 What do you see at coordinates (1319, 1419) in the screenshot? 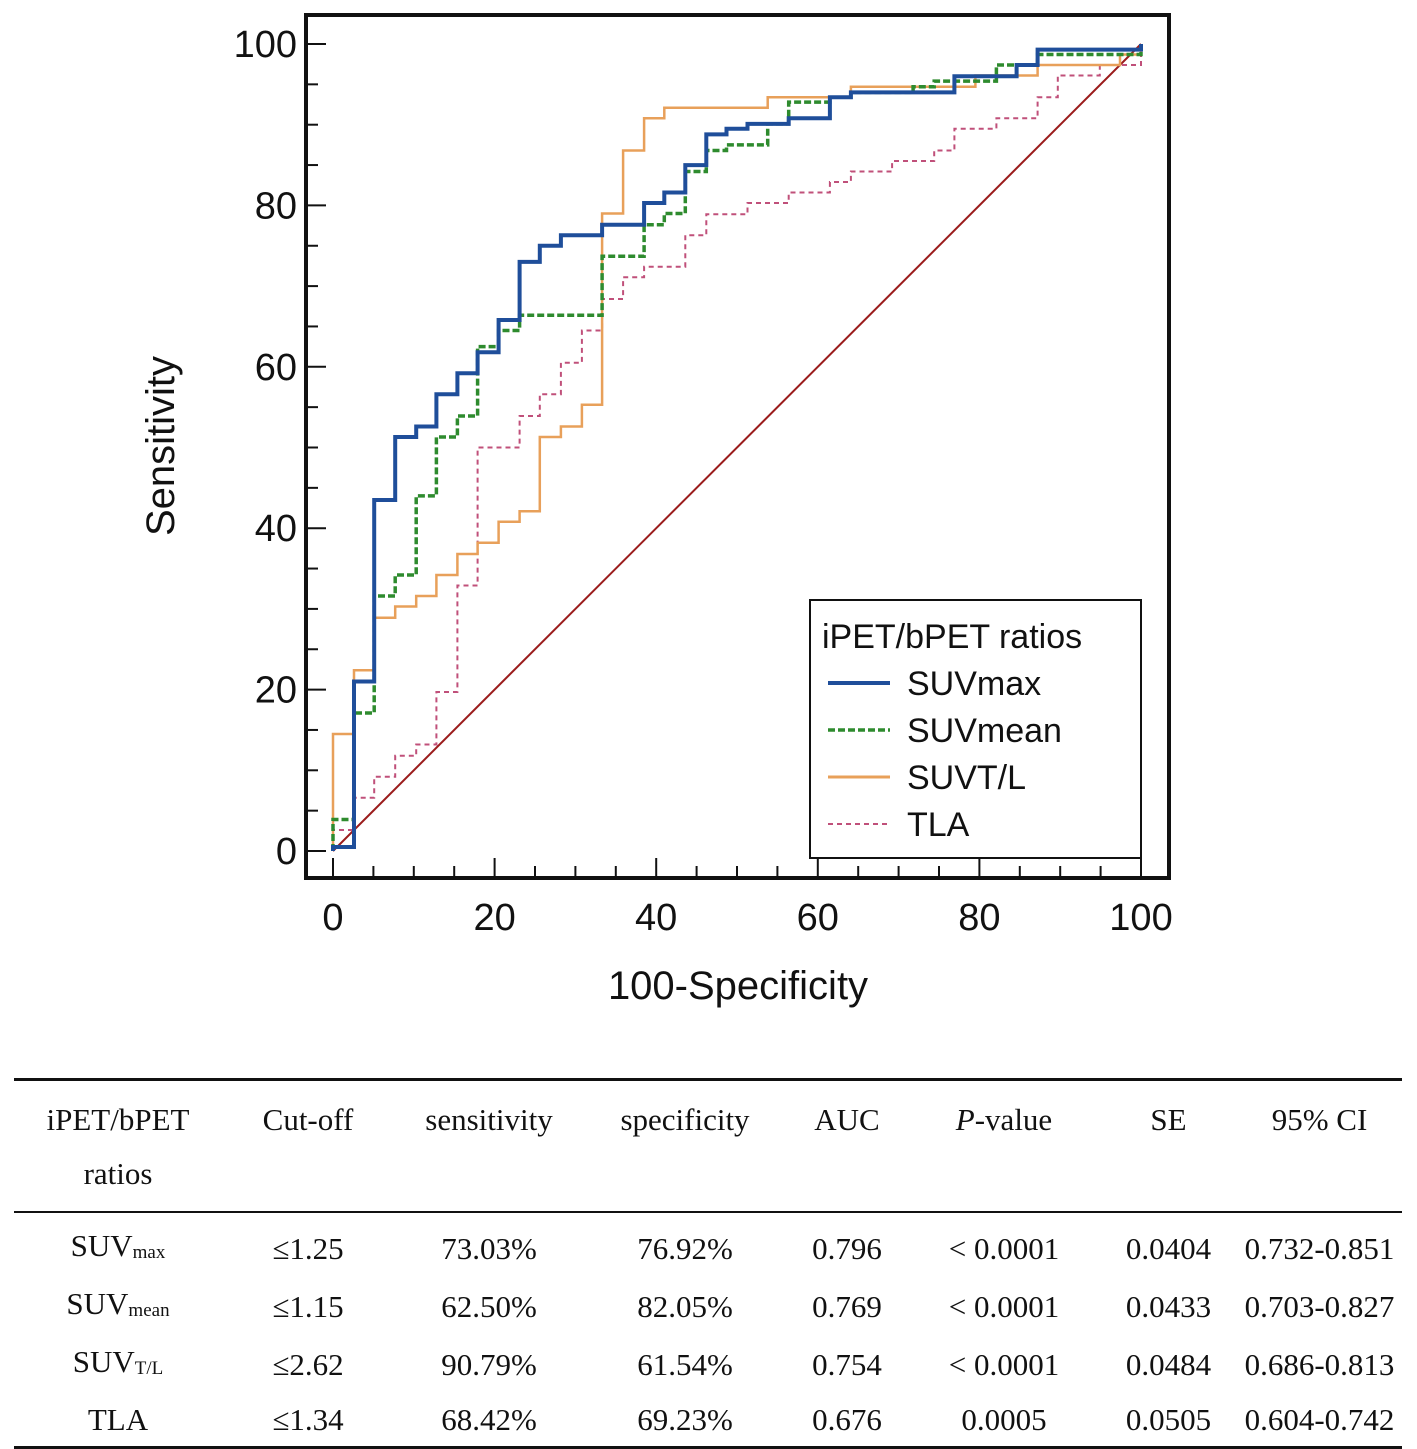
I see `cell-ci: 0.604-0.742` at bounding box center [1319, 1419].